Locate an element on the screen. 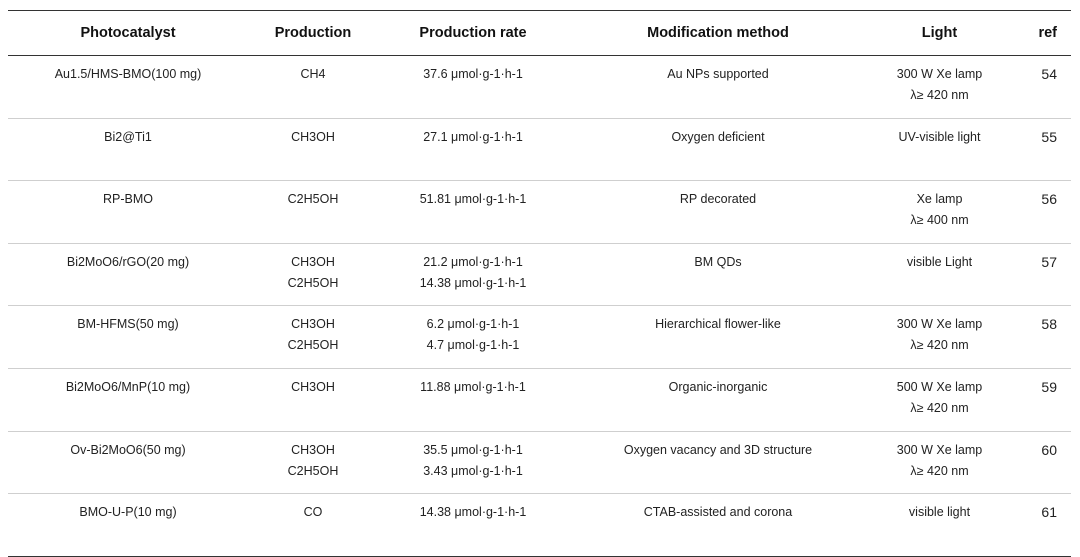  photocatalyst-cell: Bi2MoO6/rGO(20 mg) is located at coordinates (128, 275).